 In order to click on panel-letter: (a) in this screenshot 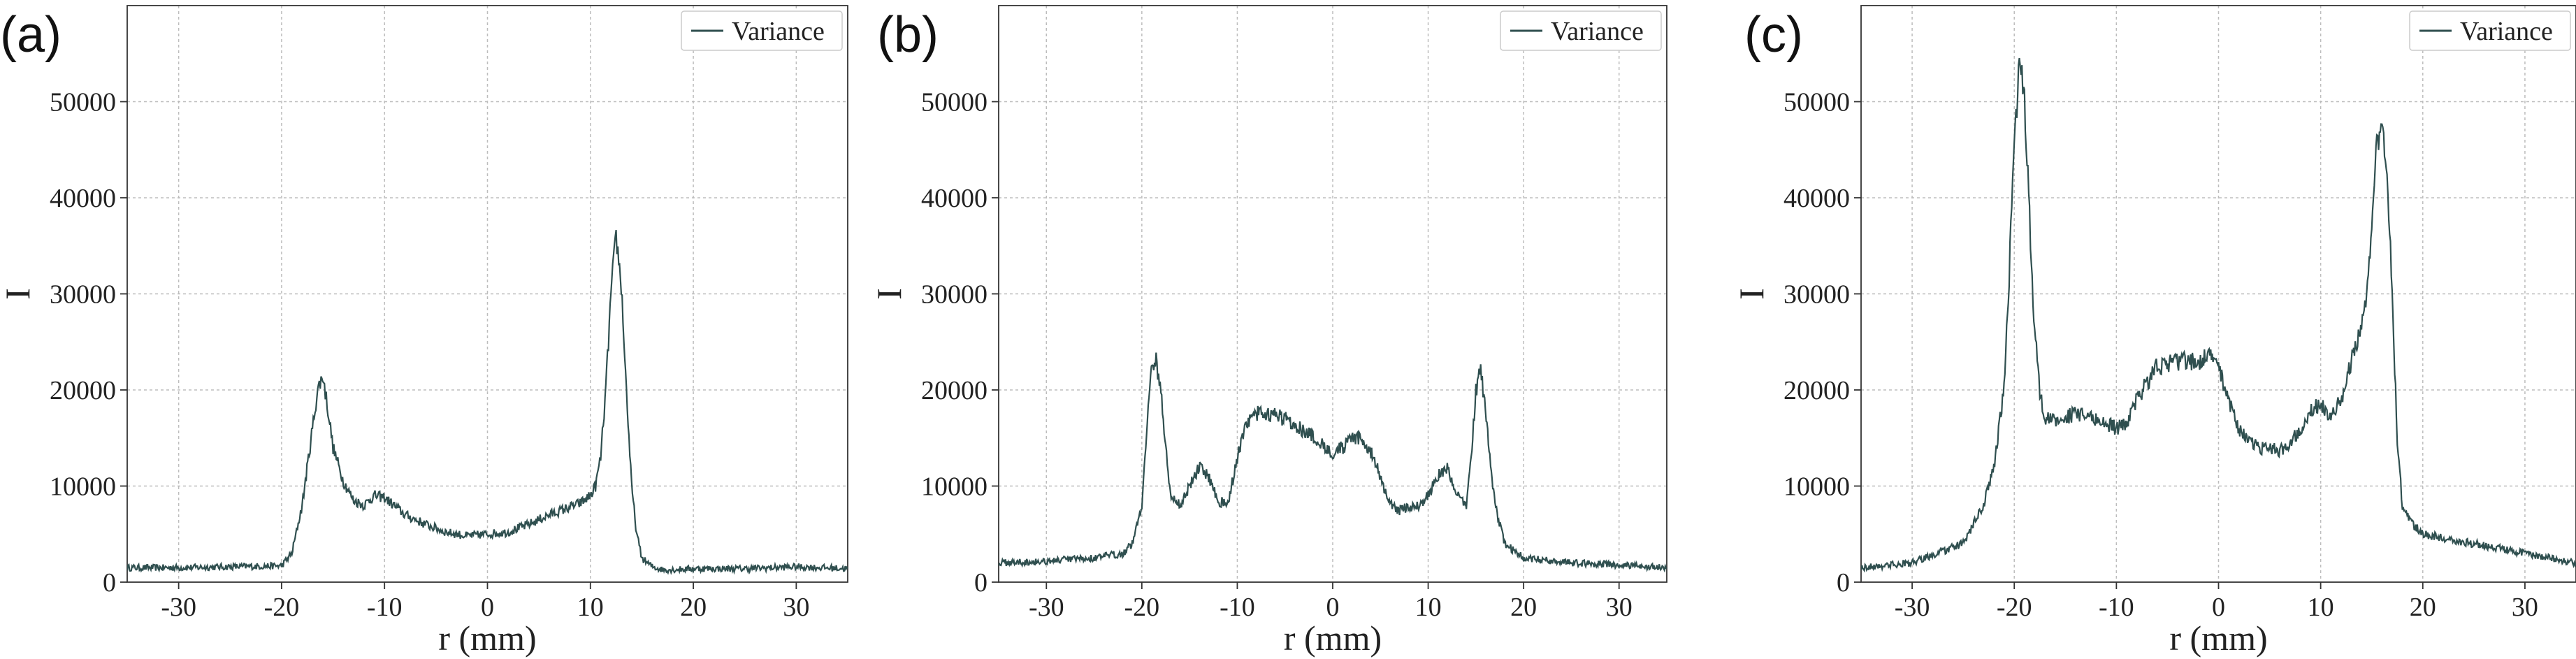, I will do `click(30, 35)`.